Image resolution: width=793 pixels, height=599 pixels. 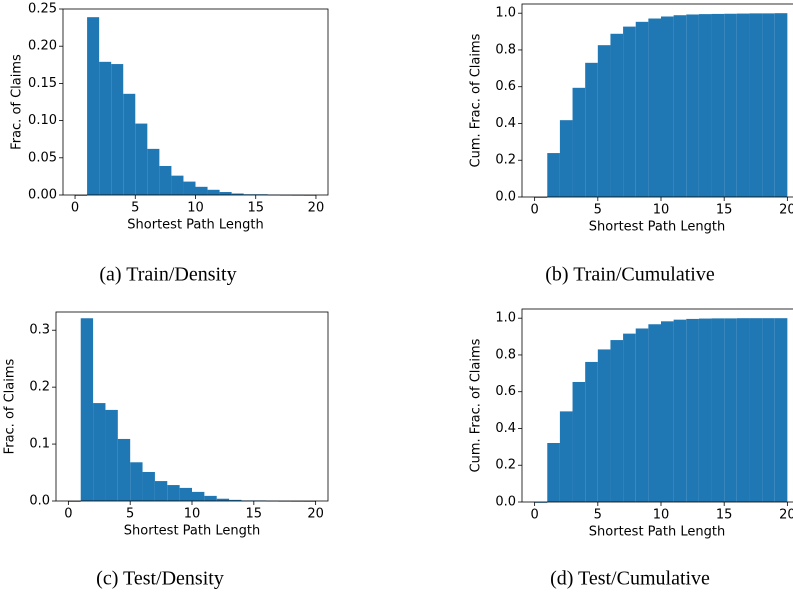 What do you see at coordinates (630, 579) in the screenshot?
I see `caption: (d) Test/Cumulative` at bounding box center [630, 579].